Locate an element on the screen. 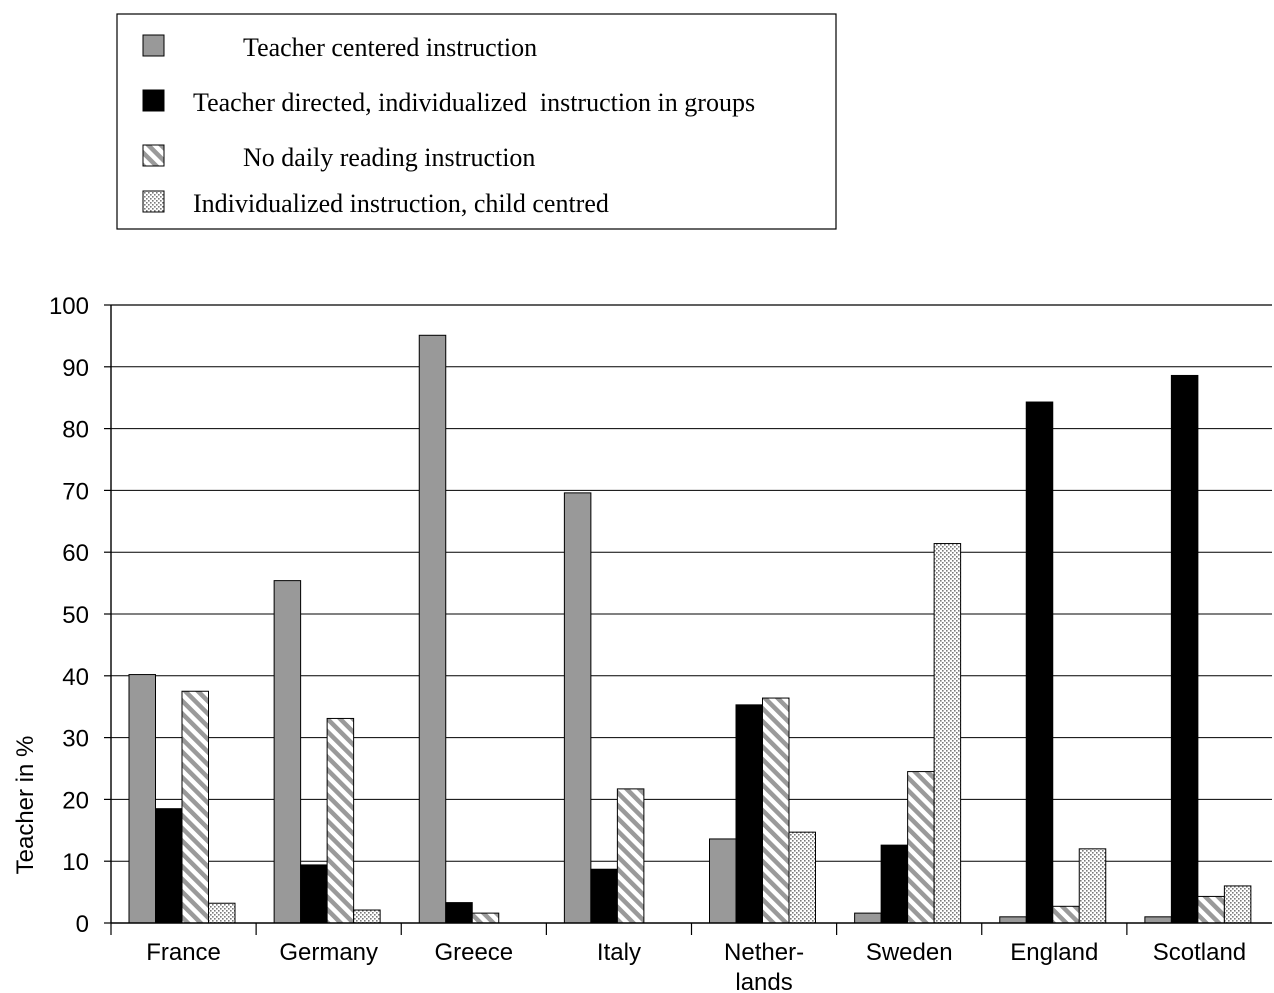  y-tick-label: 10 is located at coordinates (75, 862).